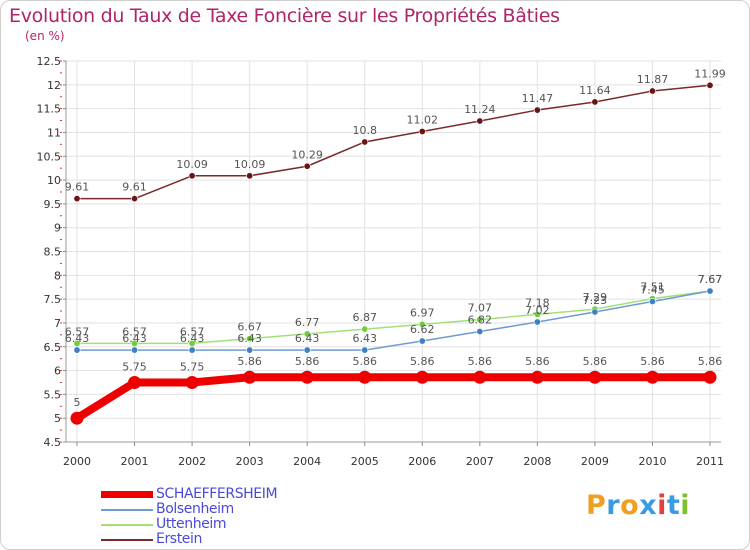 This screenshot has height=550, width=750. What do you see at coordinates (537, 310) in the screenshot?
I see `data-label-bolsenheim: 7.02` at bounding box center [537, 310].